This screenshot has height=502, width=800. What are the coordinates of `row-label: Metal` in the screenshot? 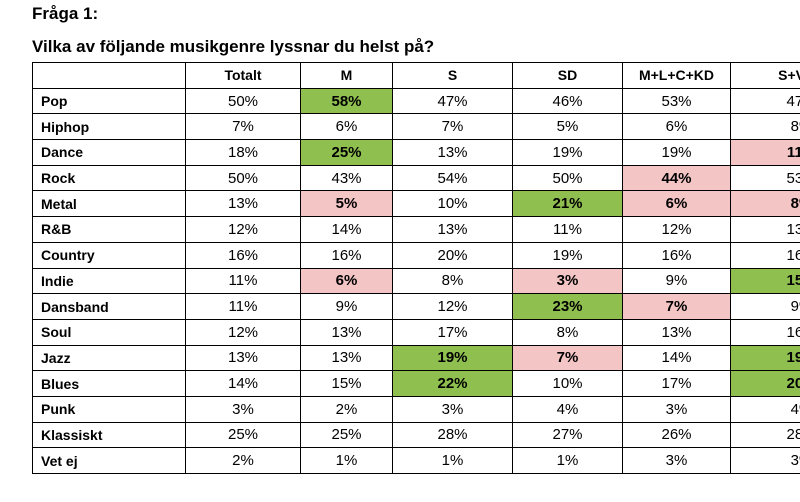 It's located at (109, 204).